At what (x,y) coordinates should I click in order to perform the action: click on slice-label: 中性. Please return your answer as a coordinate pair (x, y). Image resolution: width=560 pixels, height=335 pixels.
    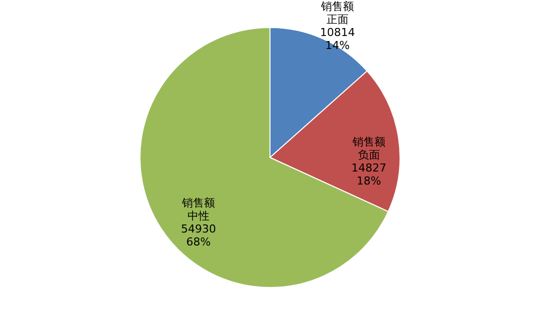
    Looking at the image, I should click on (198, 215).